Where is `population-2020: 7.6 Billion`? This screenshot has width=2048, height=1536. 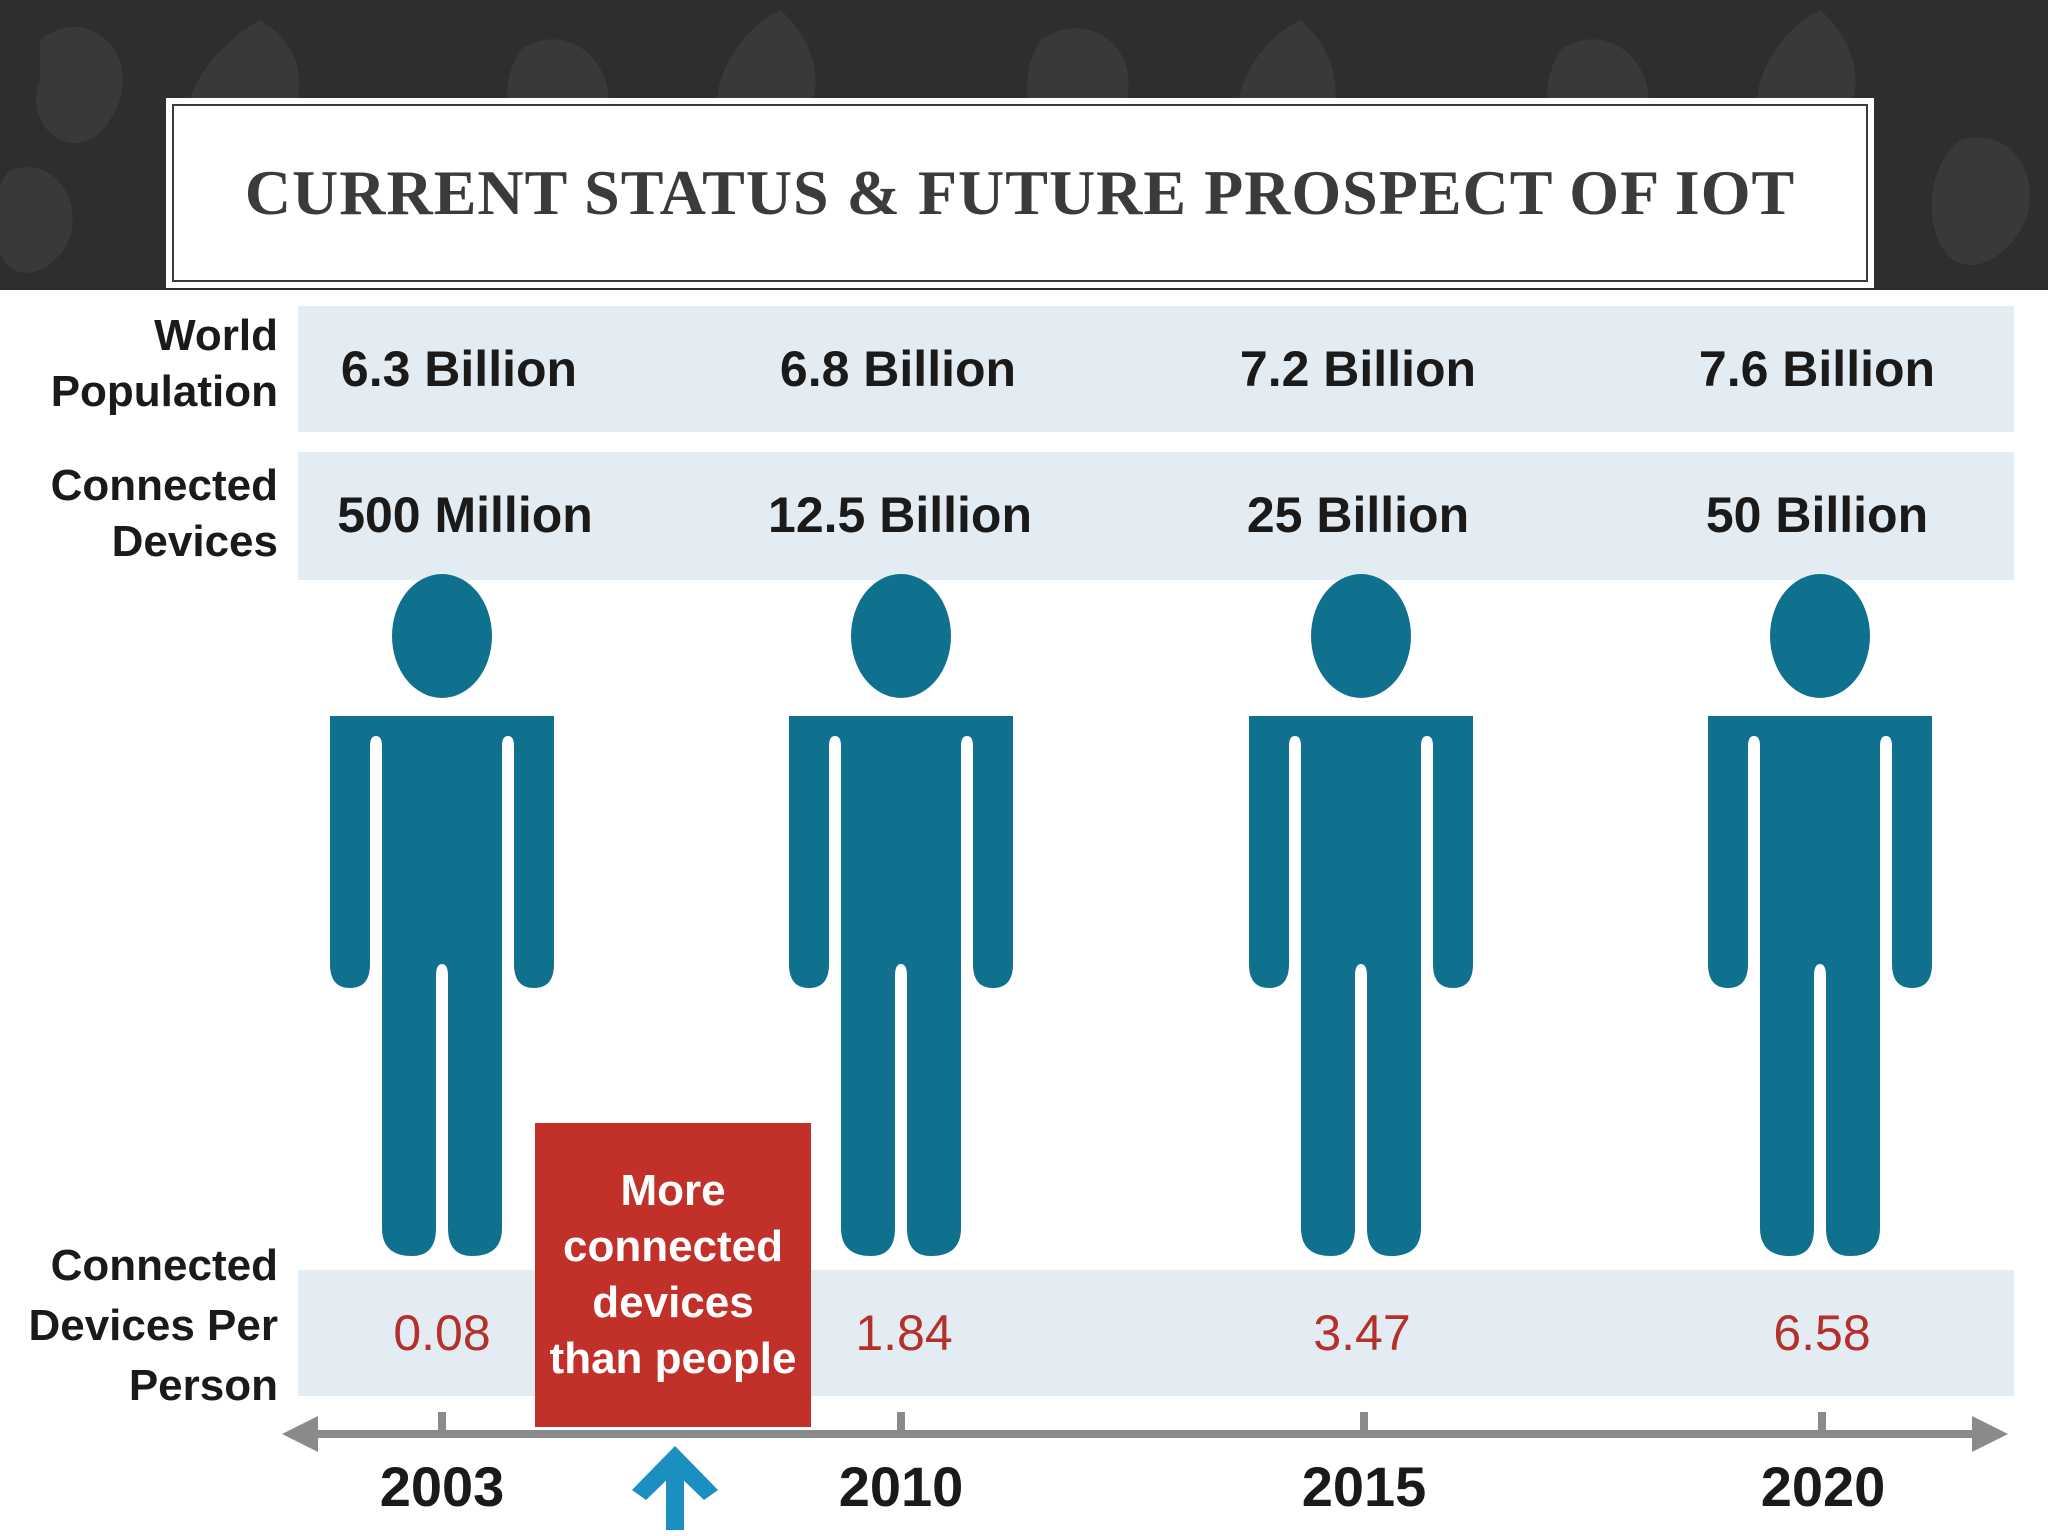 population-2020: 7.6 Billion is located at coordinates (1817, 369).